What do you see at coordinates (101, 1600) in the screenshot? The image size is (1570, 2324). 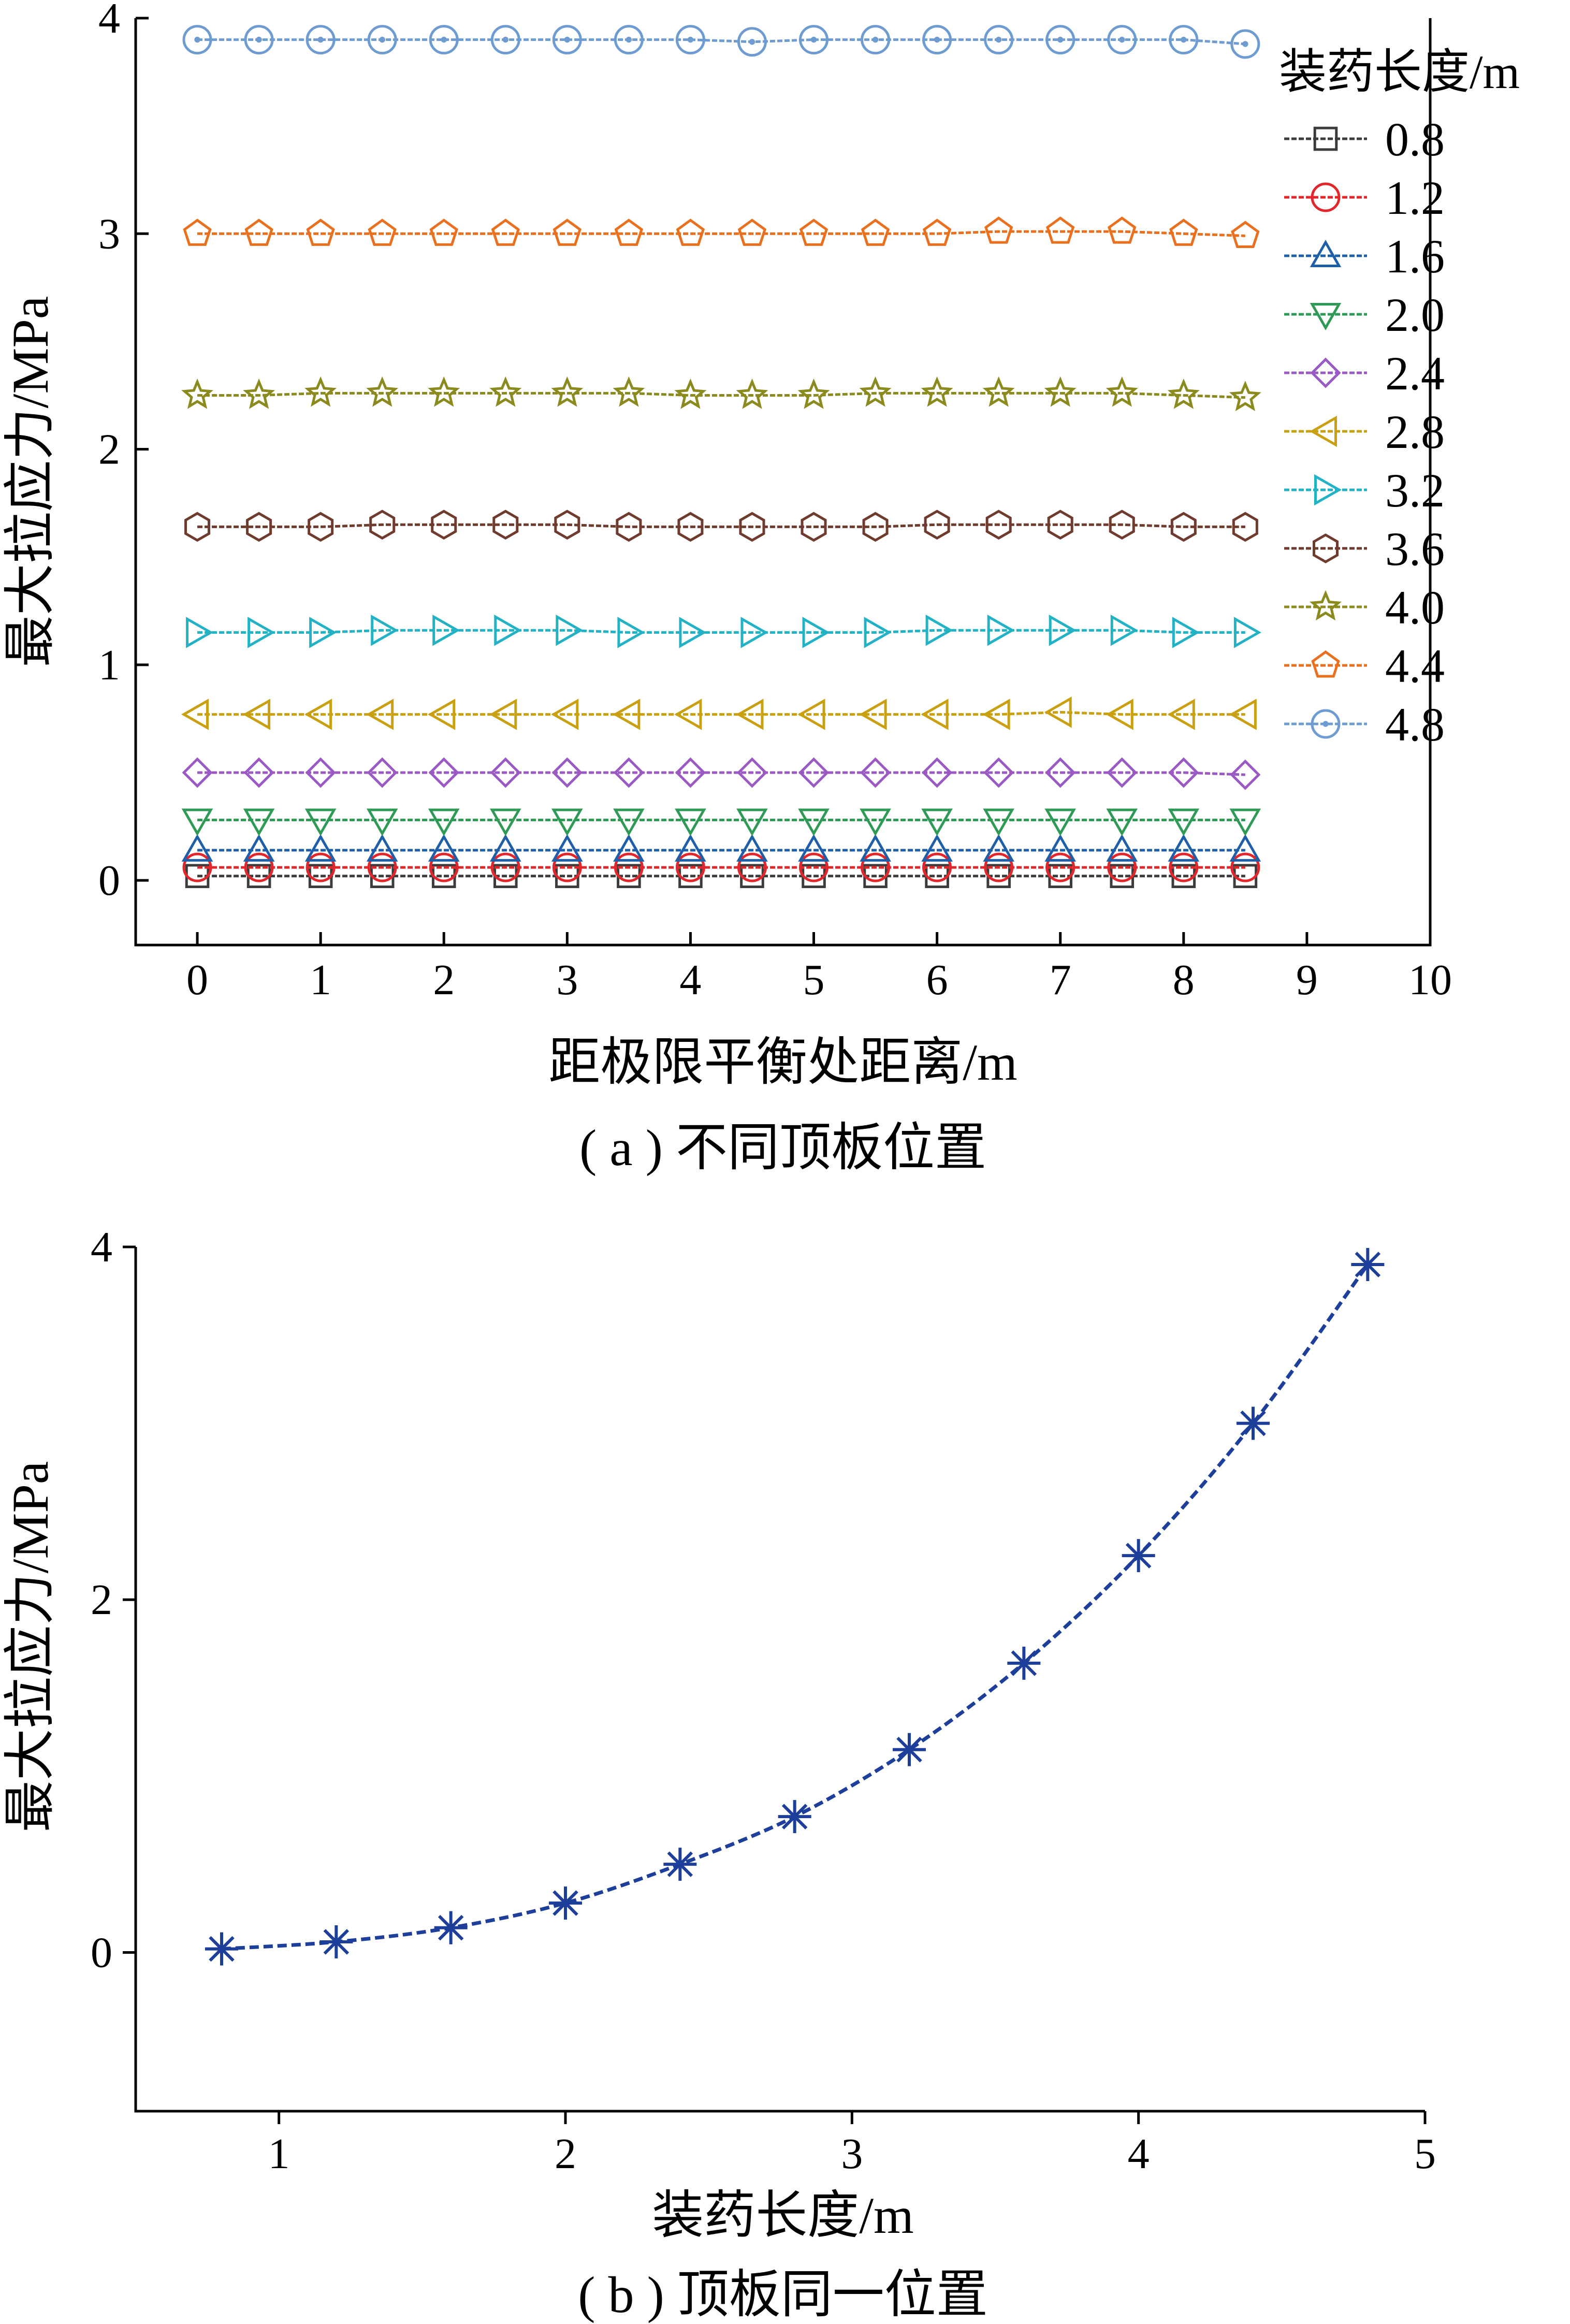 I see `chart-b-ytick-label: 2` at bounding box center [101, 1600].